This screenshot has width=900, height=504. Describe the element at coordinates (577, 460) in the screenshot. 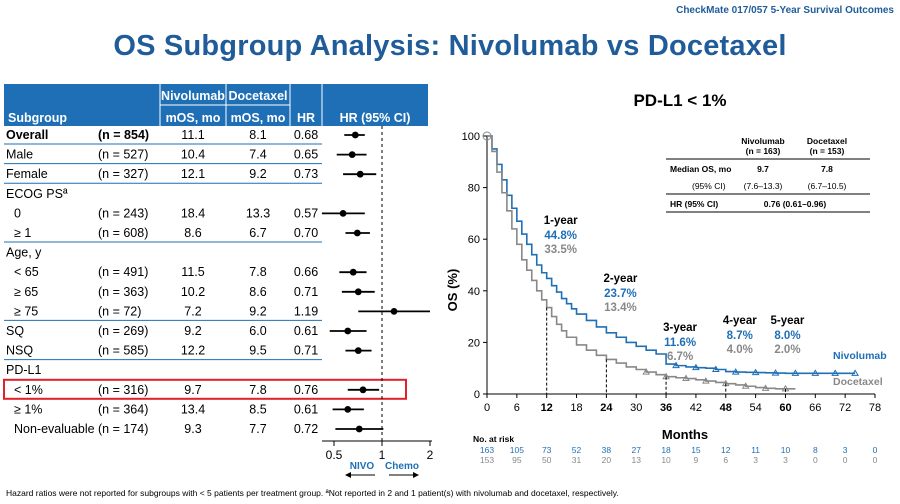

I see `at-risk-doce: 31` at that location.